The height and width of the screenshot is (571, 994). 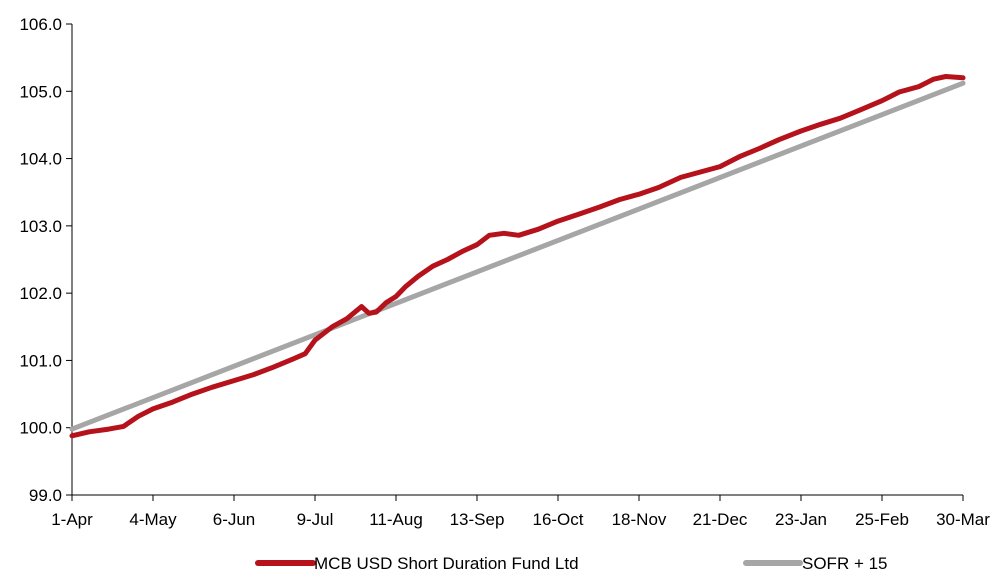 What do you see at coordinates (639, 519) in the screenshot?
I see `x-tick-label: 18-Nov` at bounding box center [639, 519].